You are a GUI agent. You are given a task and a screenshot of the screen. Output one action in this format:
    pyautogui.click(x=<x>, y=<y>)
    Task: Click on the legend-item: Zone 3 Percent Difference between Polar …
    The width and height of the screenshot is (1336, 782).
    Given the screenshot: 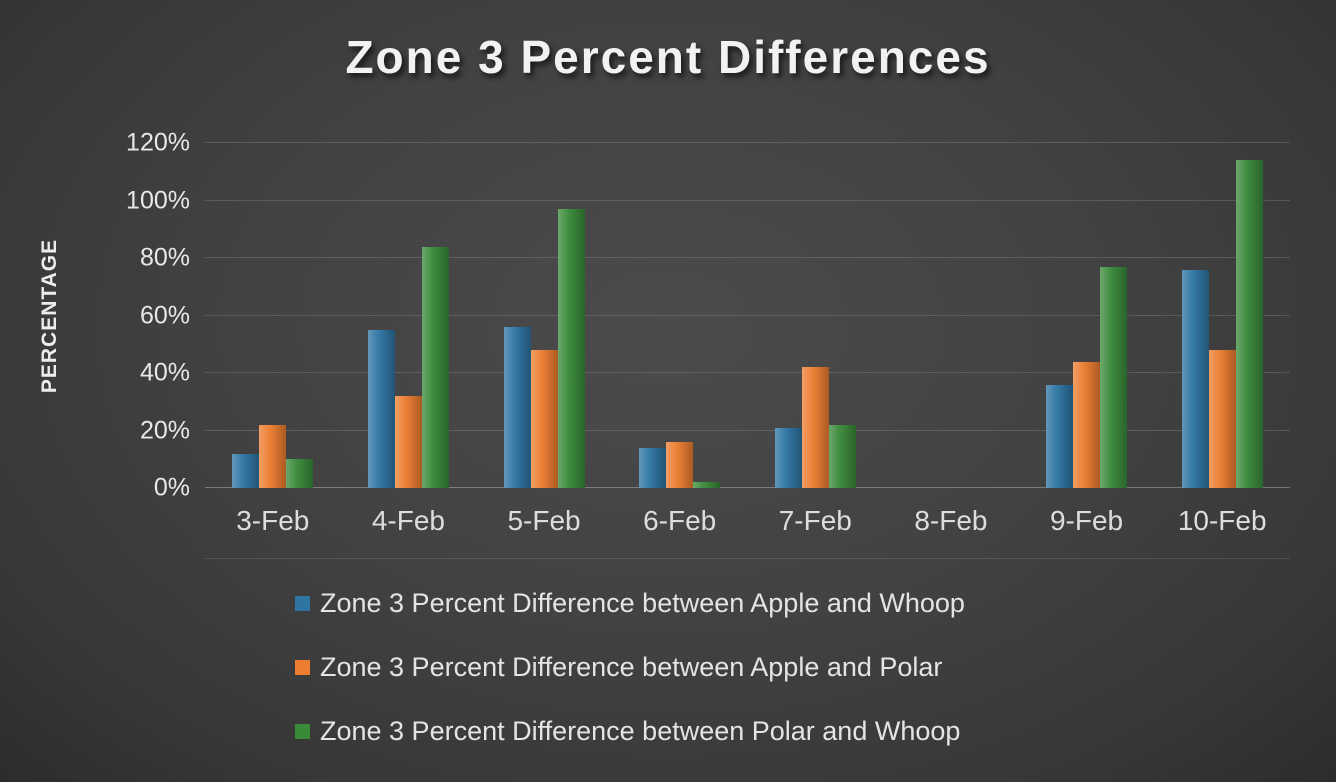 What is the action you would take?
    pyautogui.click(x=630, y=731)
    